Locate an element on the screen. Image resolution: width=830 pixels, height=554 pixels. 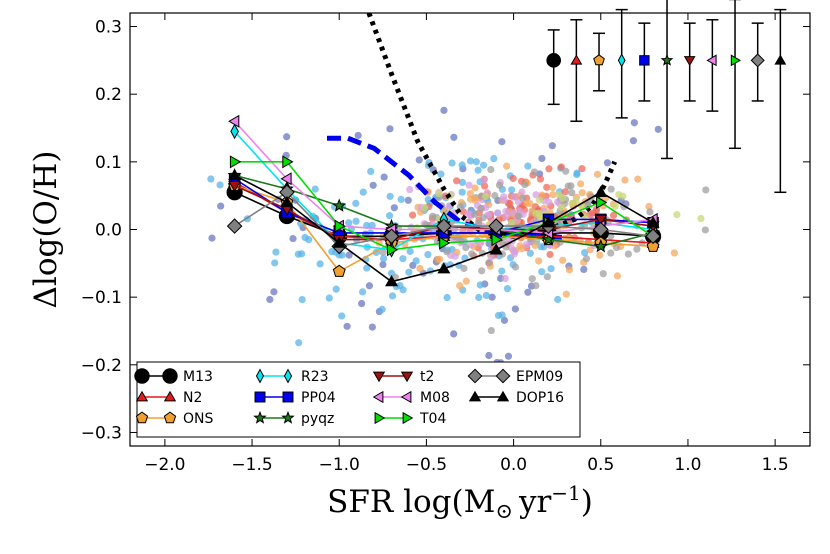
legend-label: N2 is located at coordinates (192, 398).